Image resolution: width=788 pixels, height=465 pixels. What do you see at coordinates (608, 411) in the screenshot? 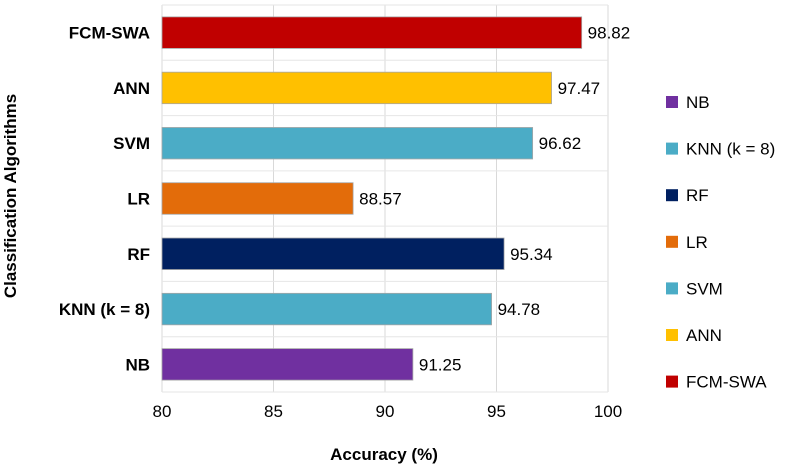
I see `x-tick-label: 100` at bounding box center [608, 411].